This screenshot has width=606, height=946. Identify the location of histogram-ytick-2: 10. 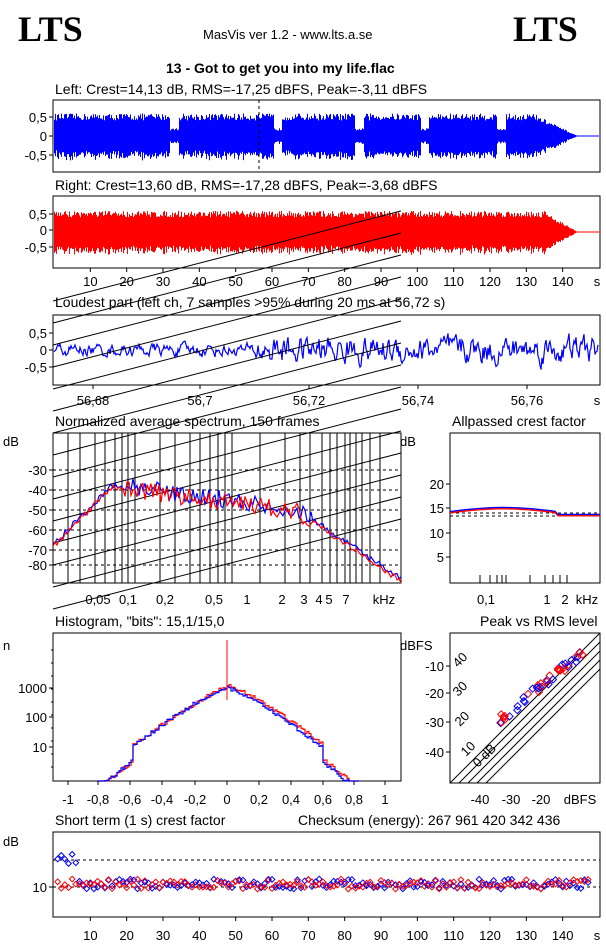
(40, 747).